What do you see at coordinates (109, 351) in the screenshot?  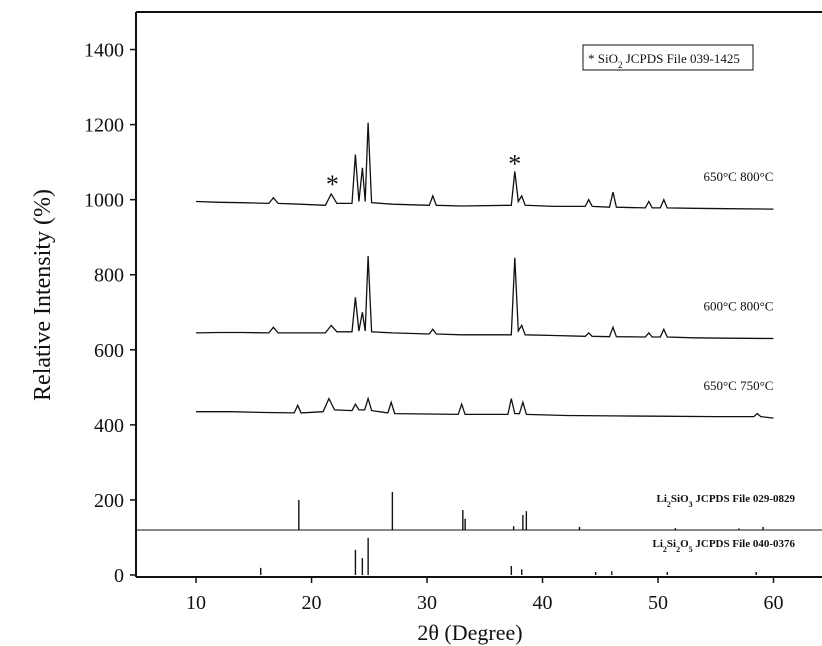 I see `y-tick-label: 600` at bounding box center [109, 351].